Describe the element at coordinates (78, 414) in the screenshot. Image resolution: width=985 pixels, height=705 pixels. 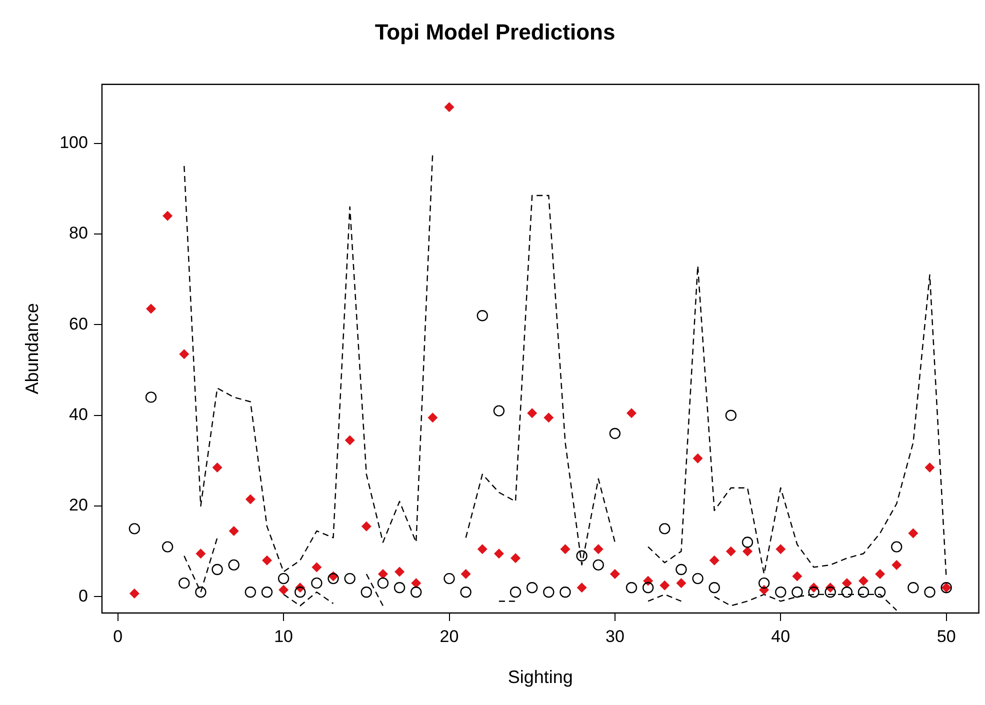
I see `y-tick-label: 40` at that location.